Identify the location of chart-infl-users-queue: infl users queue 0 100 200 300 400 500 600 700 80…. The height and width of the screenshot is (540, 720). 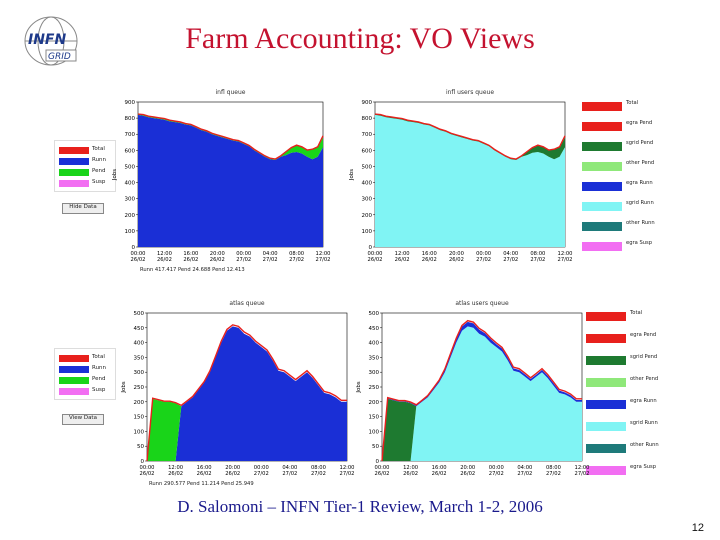
(461, 176).